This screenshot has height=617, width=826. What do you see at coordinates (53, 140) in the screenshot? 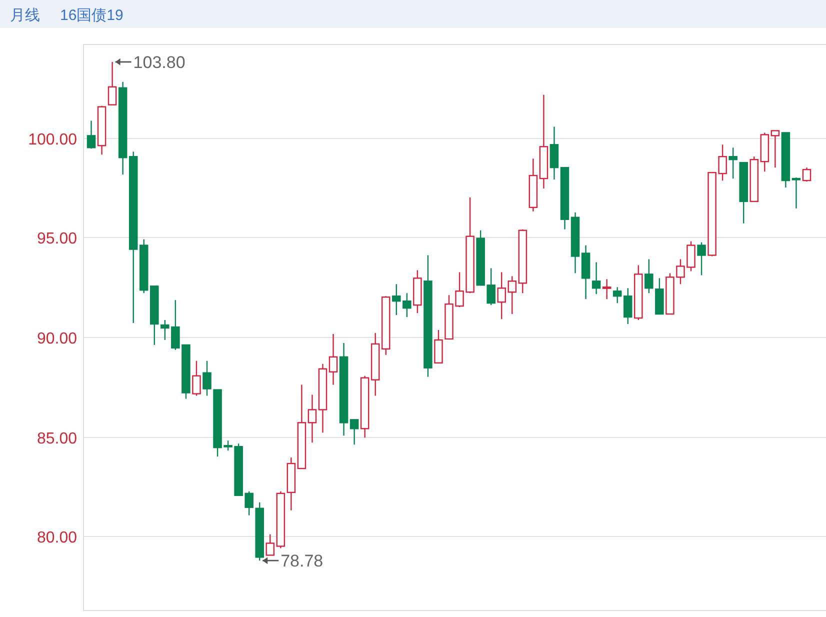
I see `y-tick-label: 100.00` at bounding box center [53, 140].